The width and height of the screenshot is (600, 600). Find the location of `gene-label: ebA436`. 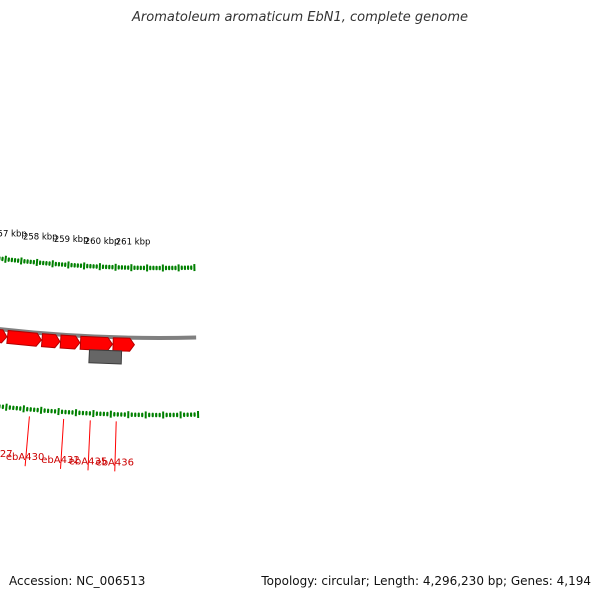

gene-label: ebA436 is located at coordinates (115, 462).